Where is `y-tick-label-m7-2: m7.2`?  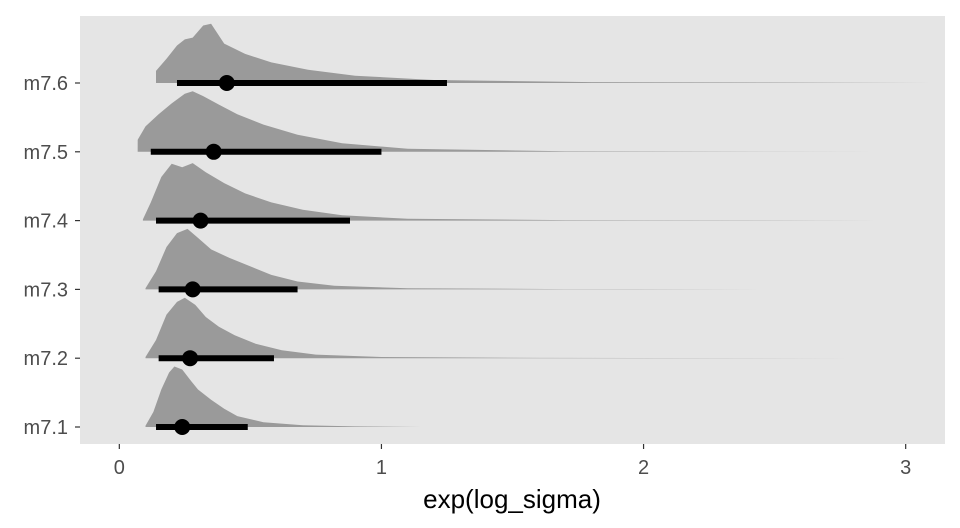 y-tick-label-m7-2: m7.2 is located at coordinates (46, 359).